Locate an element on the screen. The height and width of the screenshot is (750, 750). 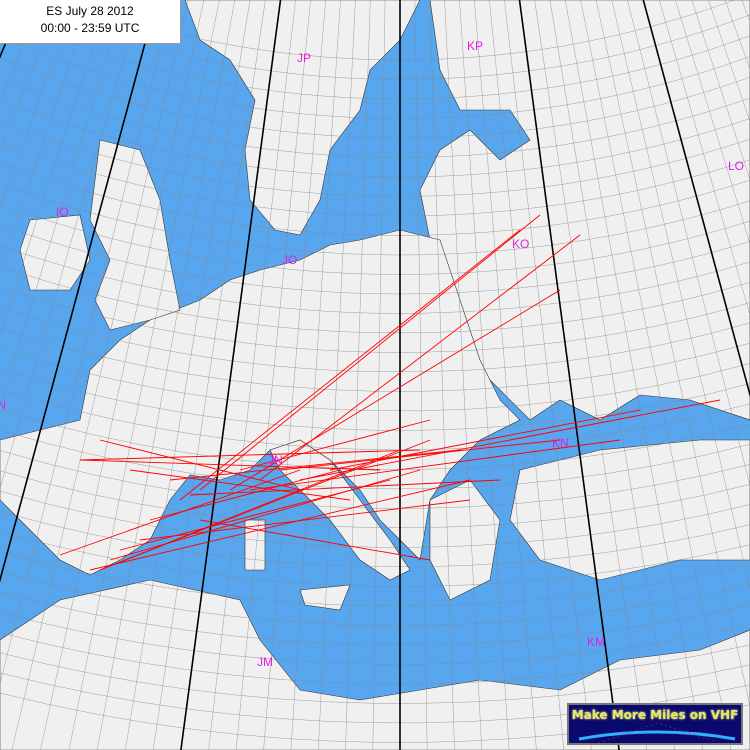
locator-label-io: IO is located at coordinates (62, 212).